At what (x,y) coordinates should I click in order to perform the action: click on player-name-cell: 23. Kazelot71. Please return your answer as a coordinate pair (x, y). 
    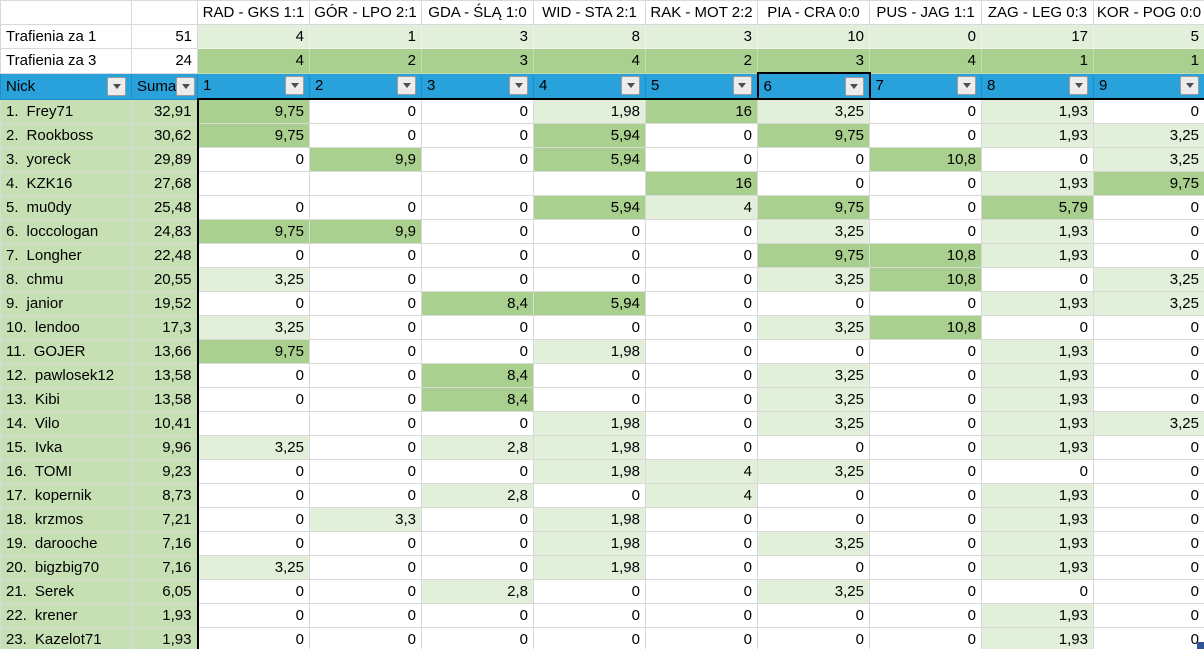
    Looking at the image, I should click on (66, 638).